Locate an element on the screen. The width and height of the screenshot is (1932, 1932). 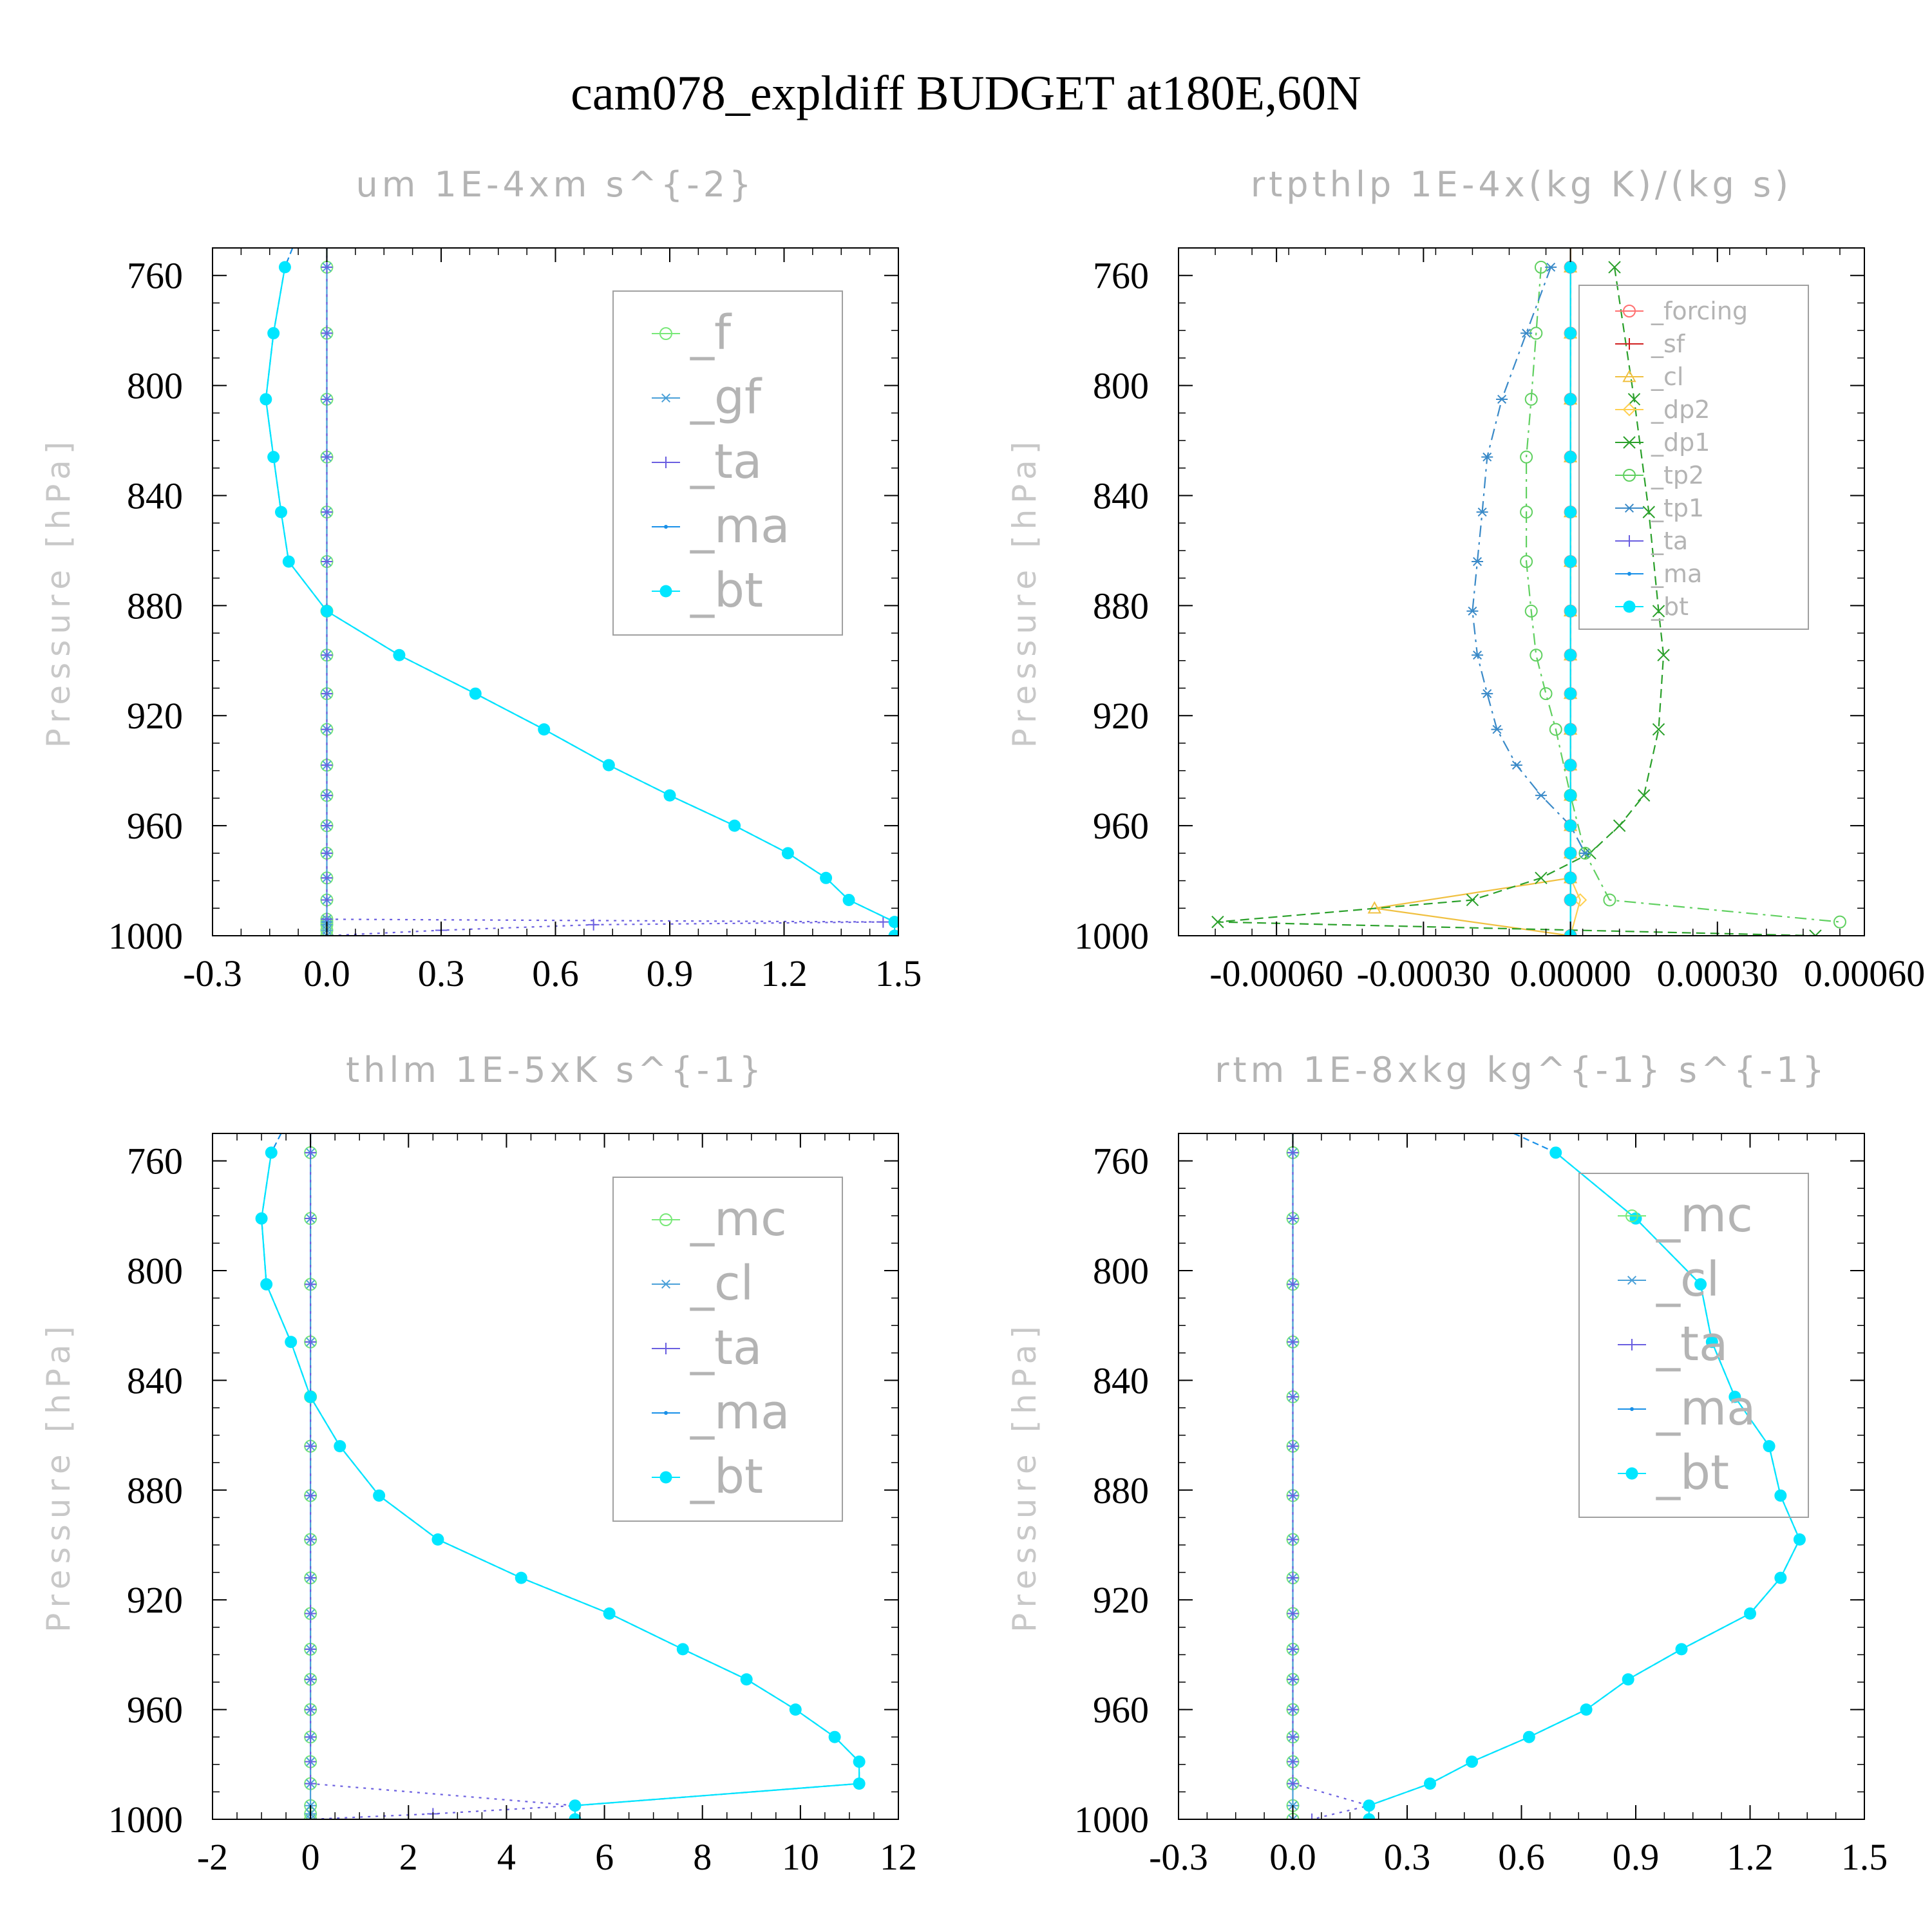
x-tick-label: 10 is located at coordinates (801, 1857).